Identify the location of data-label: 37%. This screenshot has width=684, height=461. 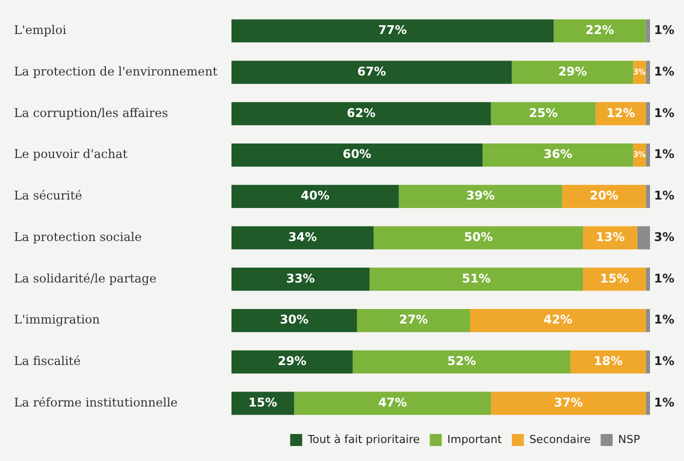
(568, 402).